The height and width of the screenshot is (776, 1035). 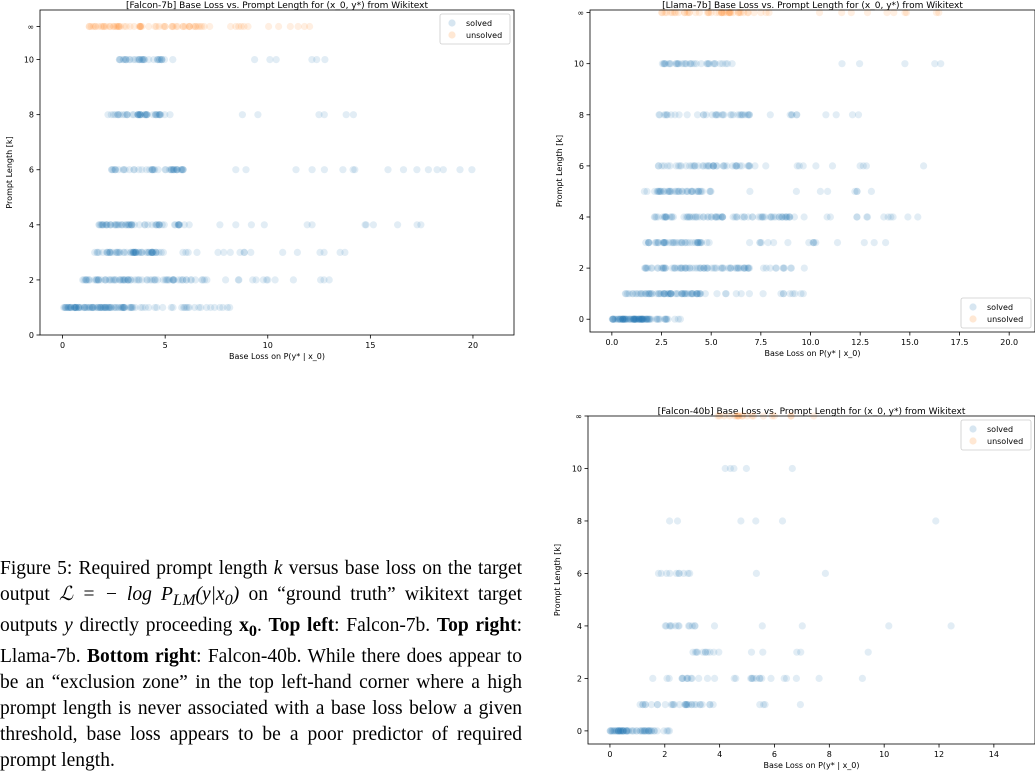 I want to click on y-tick-label: 4, so click(x=579, y=626).